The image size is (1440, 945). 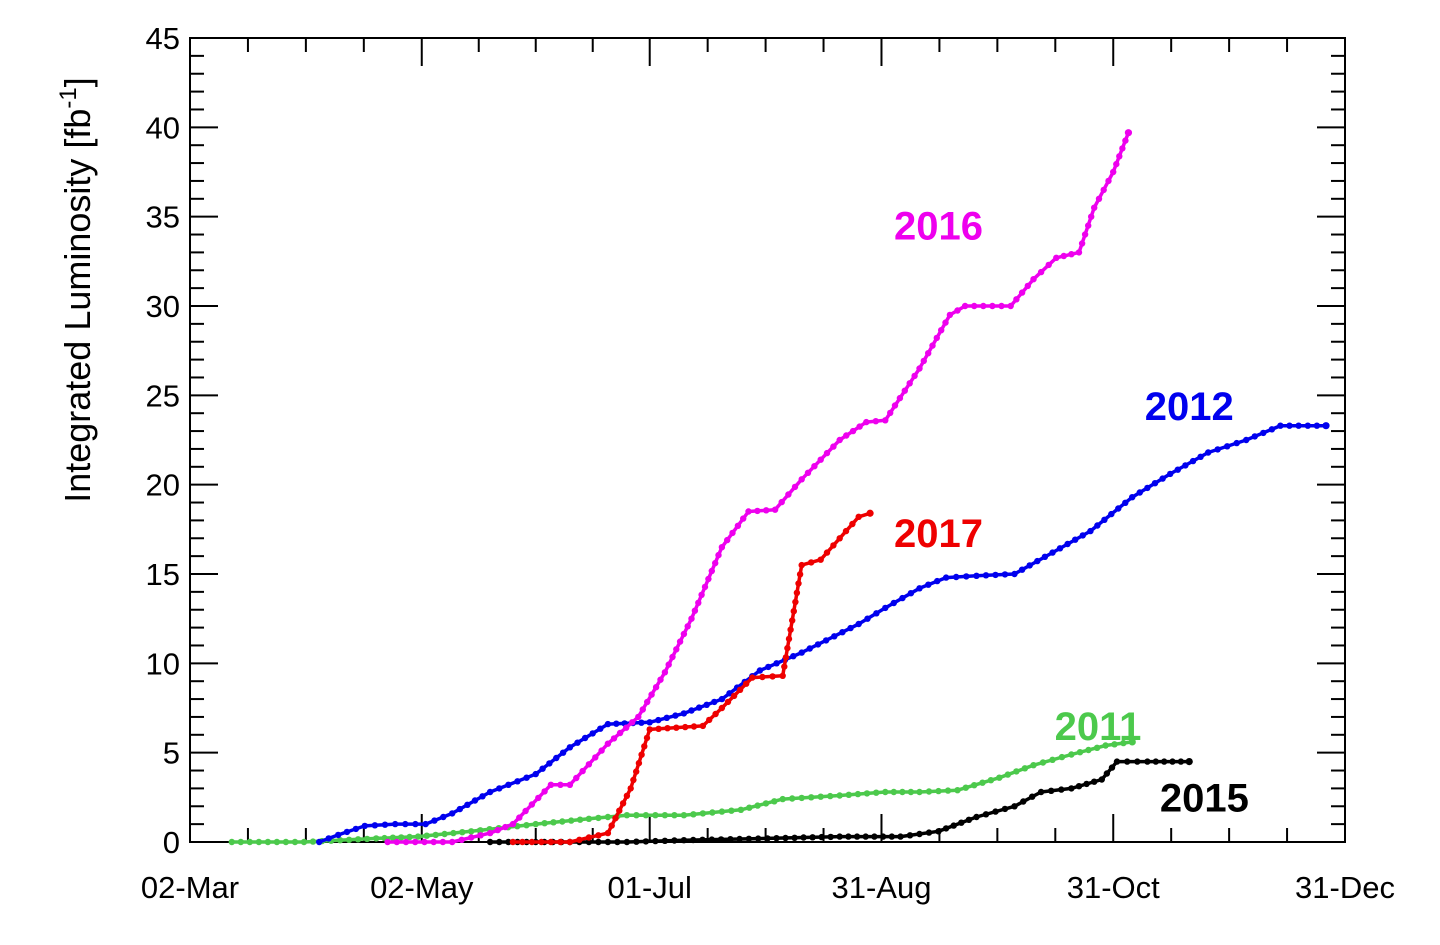 What do you see at coordinates (76, 290) in the screenshot?
I see `y-axis-title: Integrated Luminosity [fb-1]` at bounding box center [76, 290].